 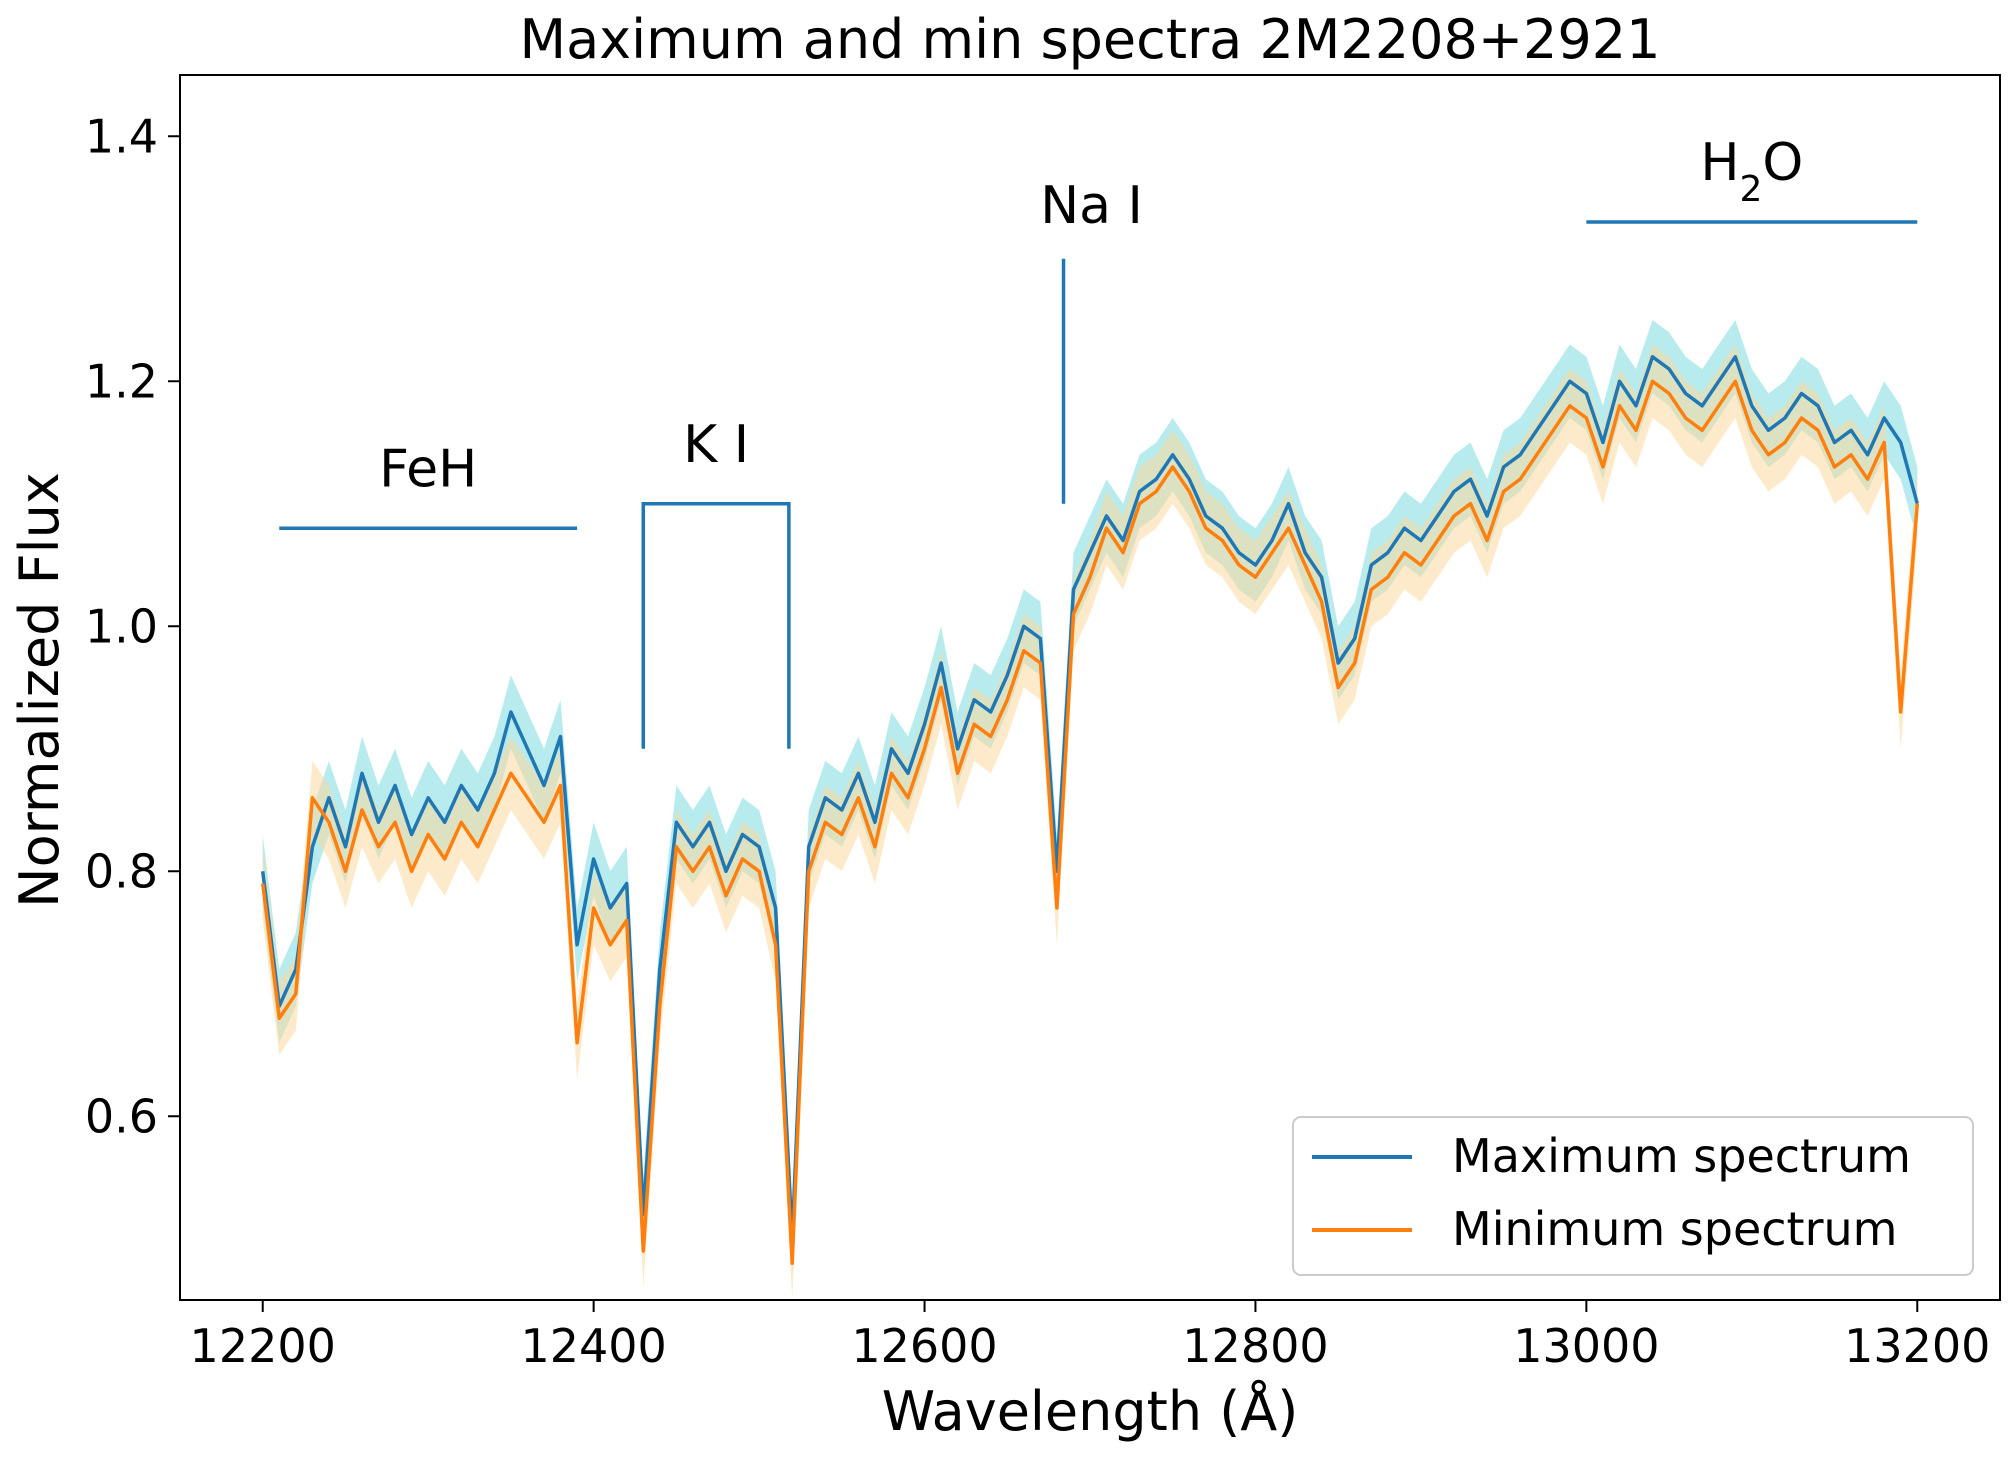 I want to click on x-tick-label: 12200, so click(x=263, y=1346).